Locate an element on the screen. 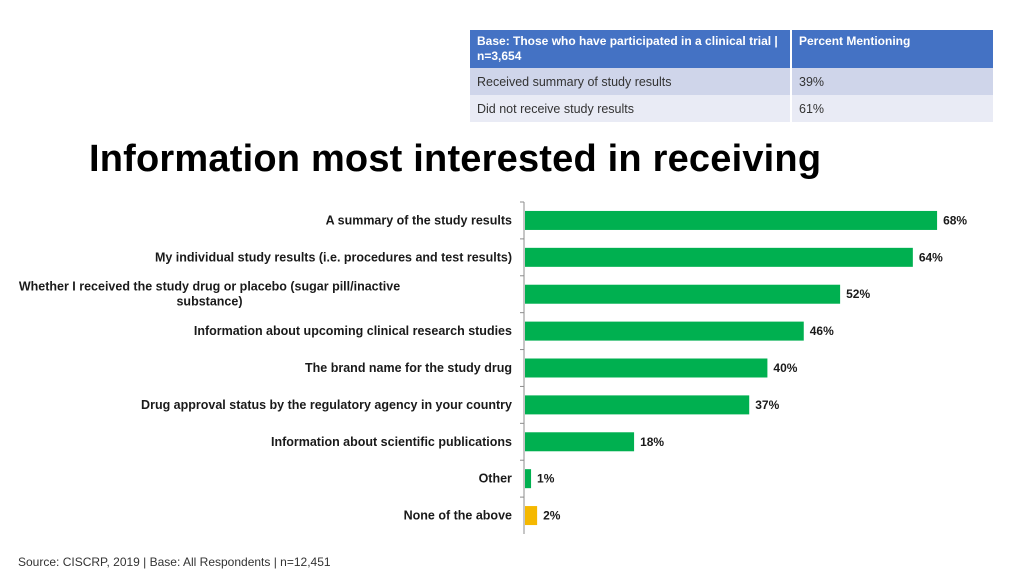  category-label: Other is located at coordinates (495, 479).